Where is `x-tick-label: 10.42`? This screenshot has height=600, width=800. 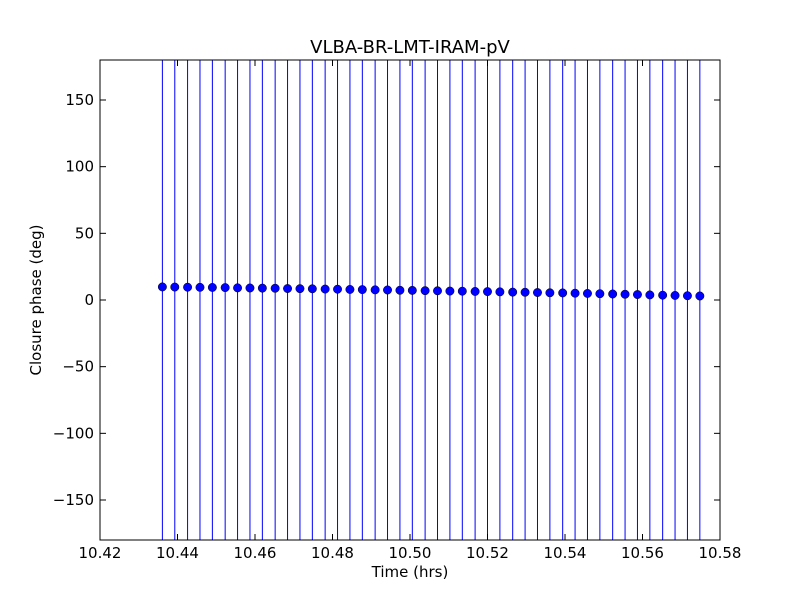 x-tick-label: 10.42 is located at coordinates (100, 553).